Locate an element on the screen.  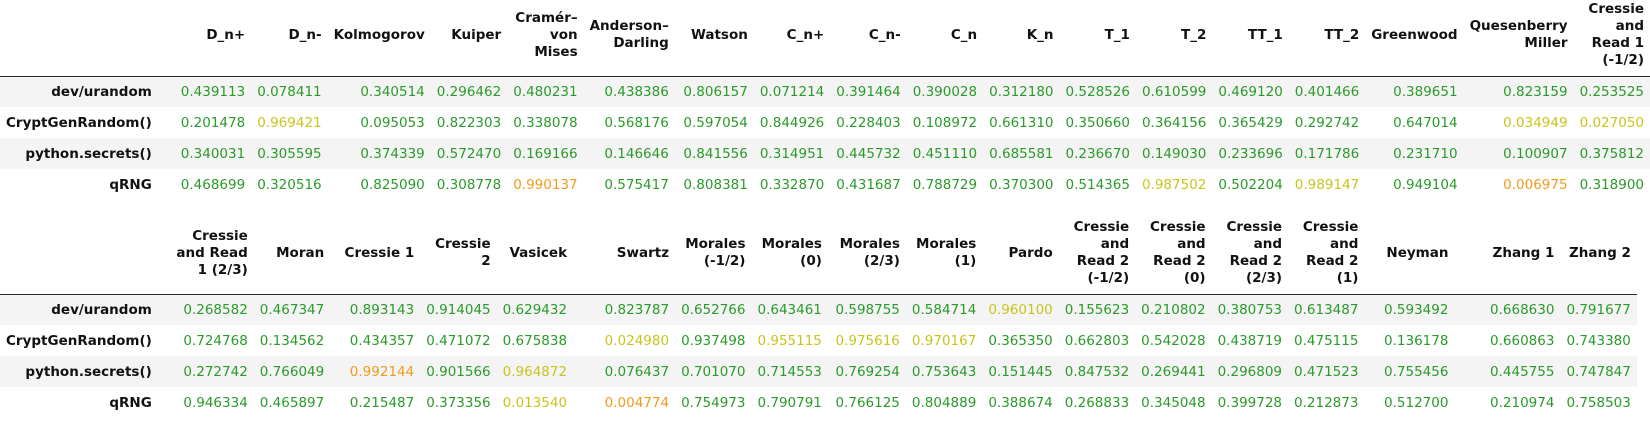
p-value-cell: 0.451110 is located at coordinates (945, 153).